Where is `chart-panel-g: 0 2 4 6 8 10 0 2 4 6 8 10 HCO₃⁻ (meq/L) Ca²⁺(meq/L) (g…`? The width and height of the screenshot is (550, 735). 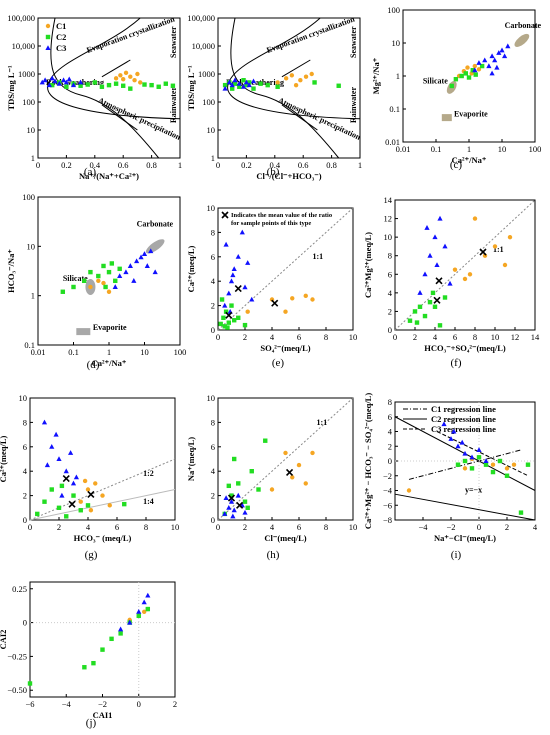 chart-panel-g: 0 2 4 6 8 10 0 2 4 6 8 10 HCO₃⁻ (meq/L) Ca²⁺(meq/L) (g… is located at coordinates (89, 477).